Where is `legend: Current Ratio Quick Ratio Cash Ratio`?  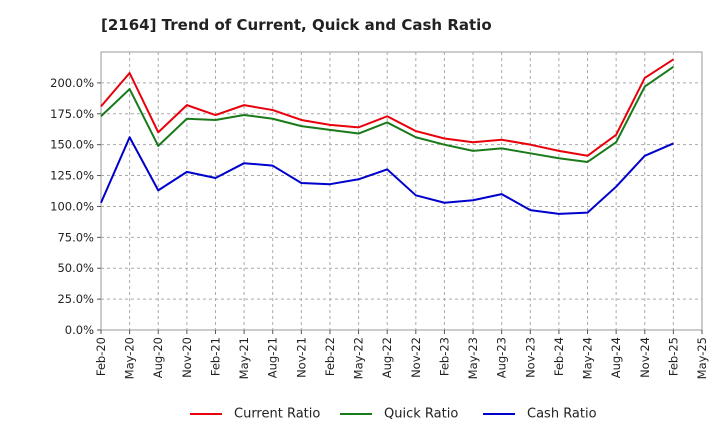 legend: Current Ratio Quick Ratio Cash Ratio is located at coordinates (393, 414).